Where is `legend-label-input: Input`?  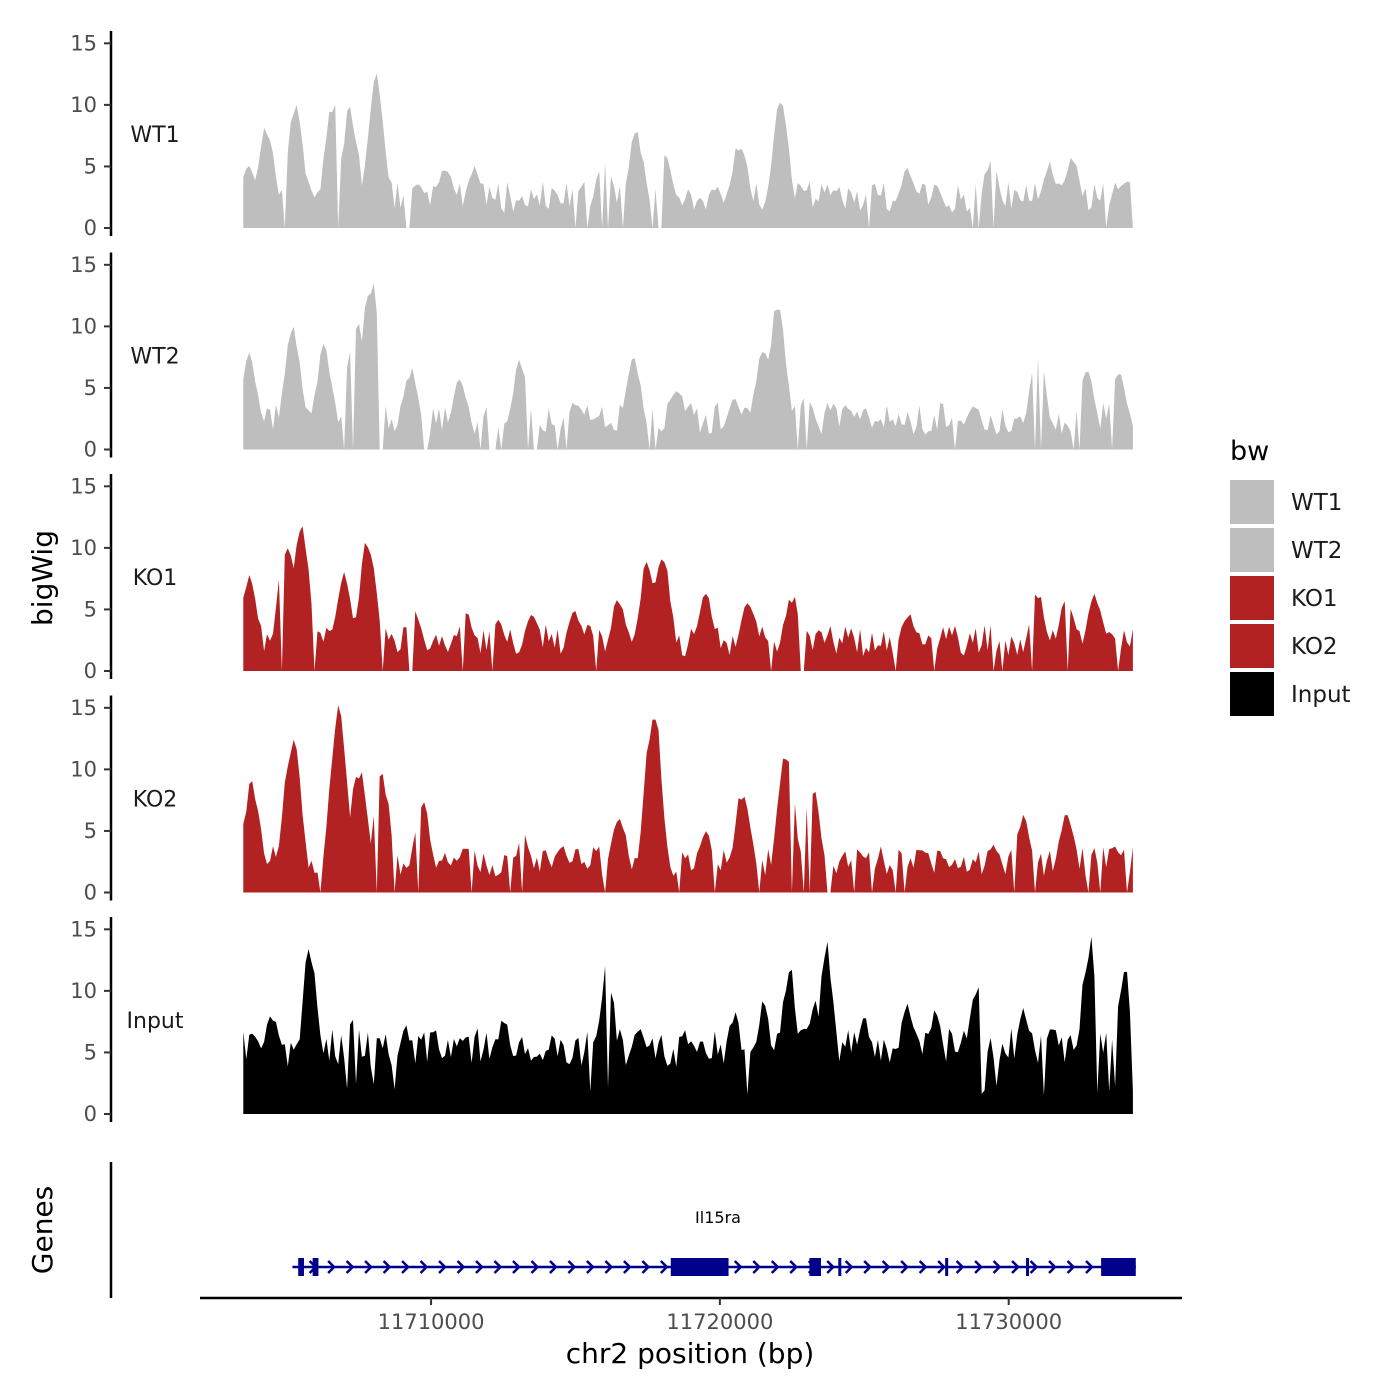
legend-label-input: Input is located at coordinates (1321, 695).